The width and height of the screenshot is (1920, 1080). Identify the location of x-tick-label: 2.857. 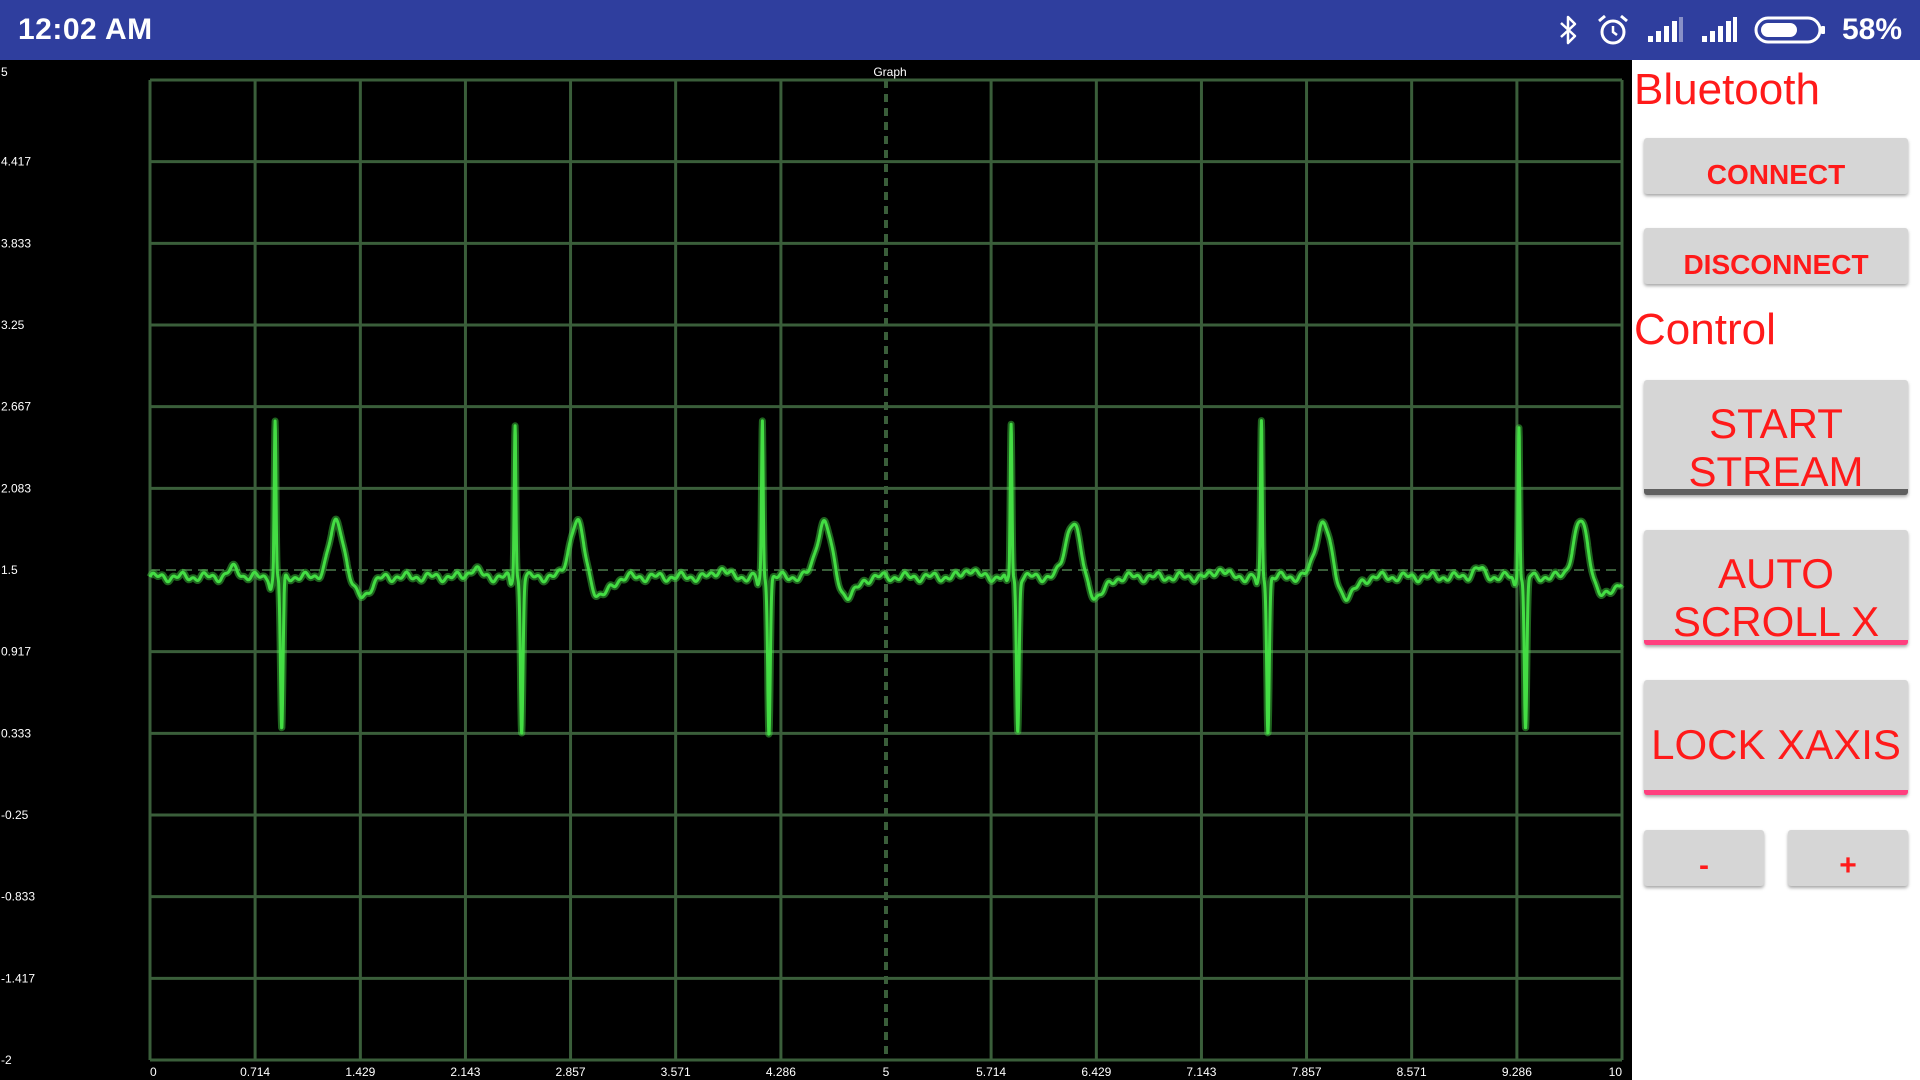
(571, 1072).